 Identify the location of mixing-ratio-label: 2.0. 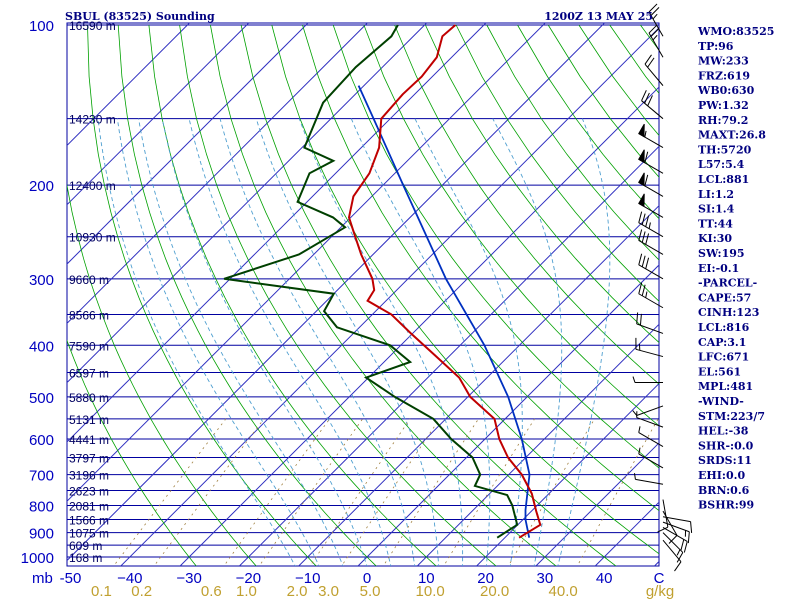
(297, 591).